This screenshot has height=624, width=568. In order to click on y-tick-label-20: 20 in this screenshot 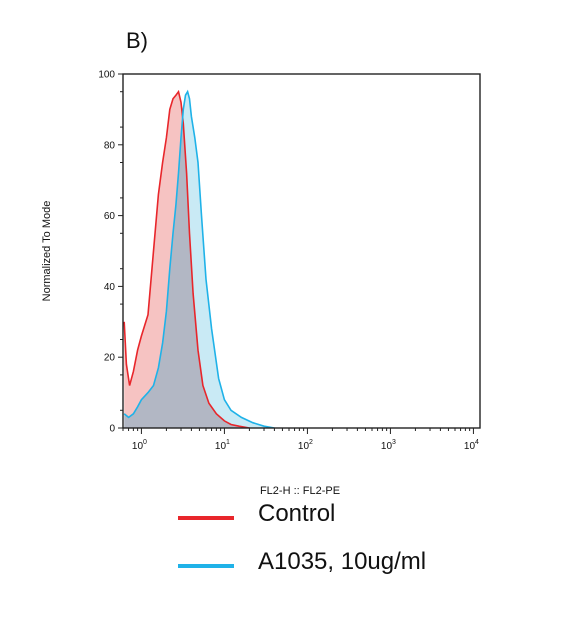, I will do `click(110, 358)`.